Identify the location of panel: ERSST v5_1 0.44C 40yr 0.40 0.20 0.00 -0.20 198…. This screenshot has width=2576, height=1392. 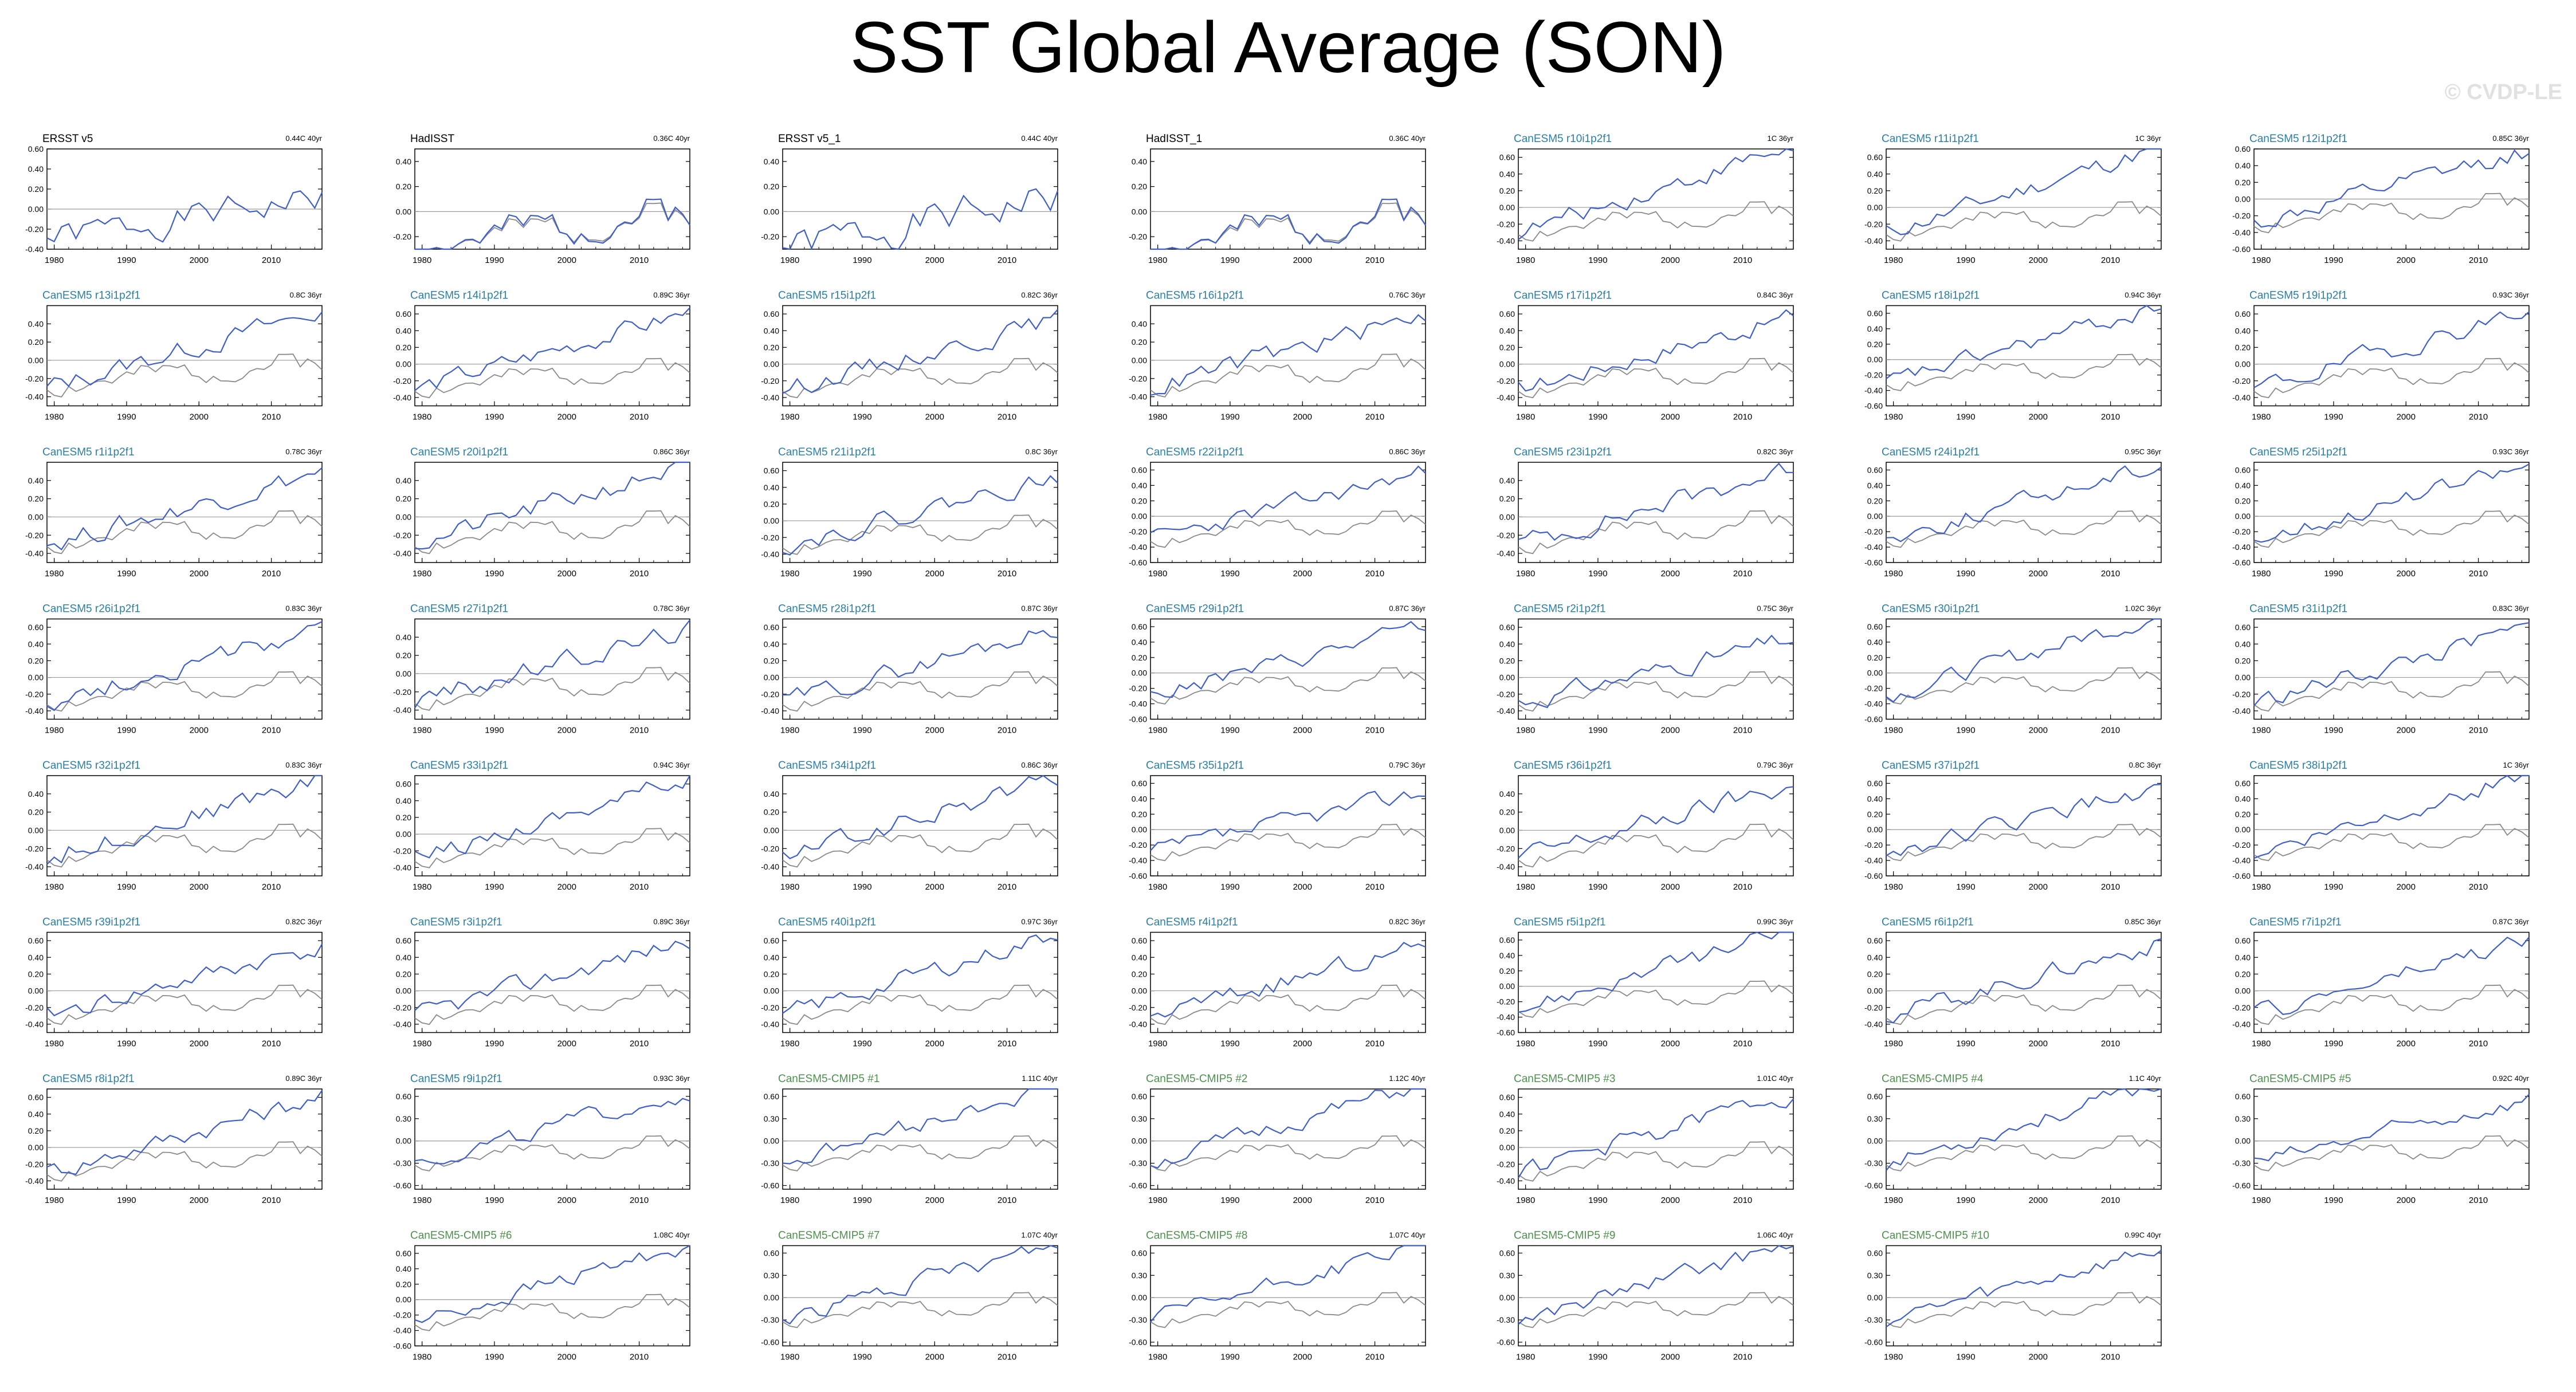
(910, 199).